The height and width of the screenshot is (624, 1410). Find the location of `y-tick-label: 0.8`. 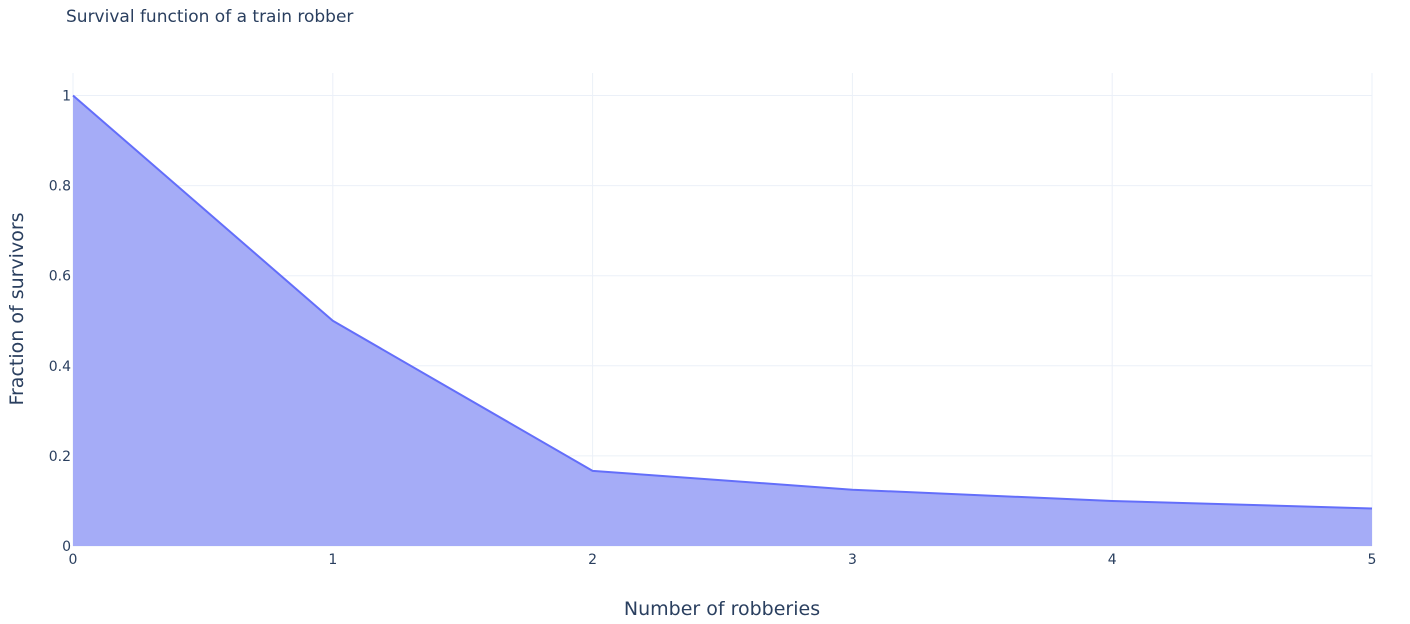

y-tick-label: 0.8 is located at coordinates (60, 187).